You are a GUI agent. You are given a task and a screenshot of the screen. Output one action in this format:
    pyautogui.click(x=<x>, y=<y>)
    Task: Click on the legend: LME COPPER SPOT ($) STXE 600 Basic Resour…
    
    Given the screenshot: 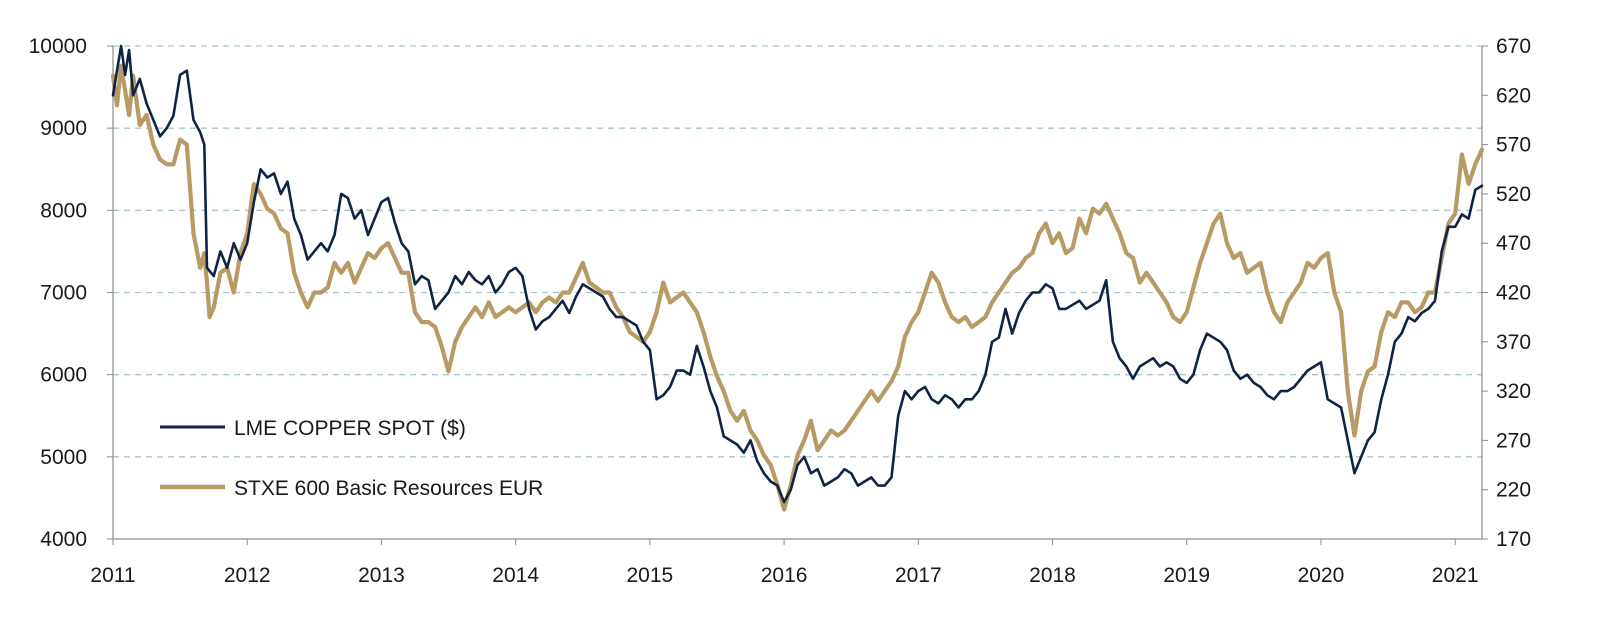 What is the action you would take?
    pyautogui.click(x=351, y=458)
    